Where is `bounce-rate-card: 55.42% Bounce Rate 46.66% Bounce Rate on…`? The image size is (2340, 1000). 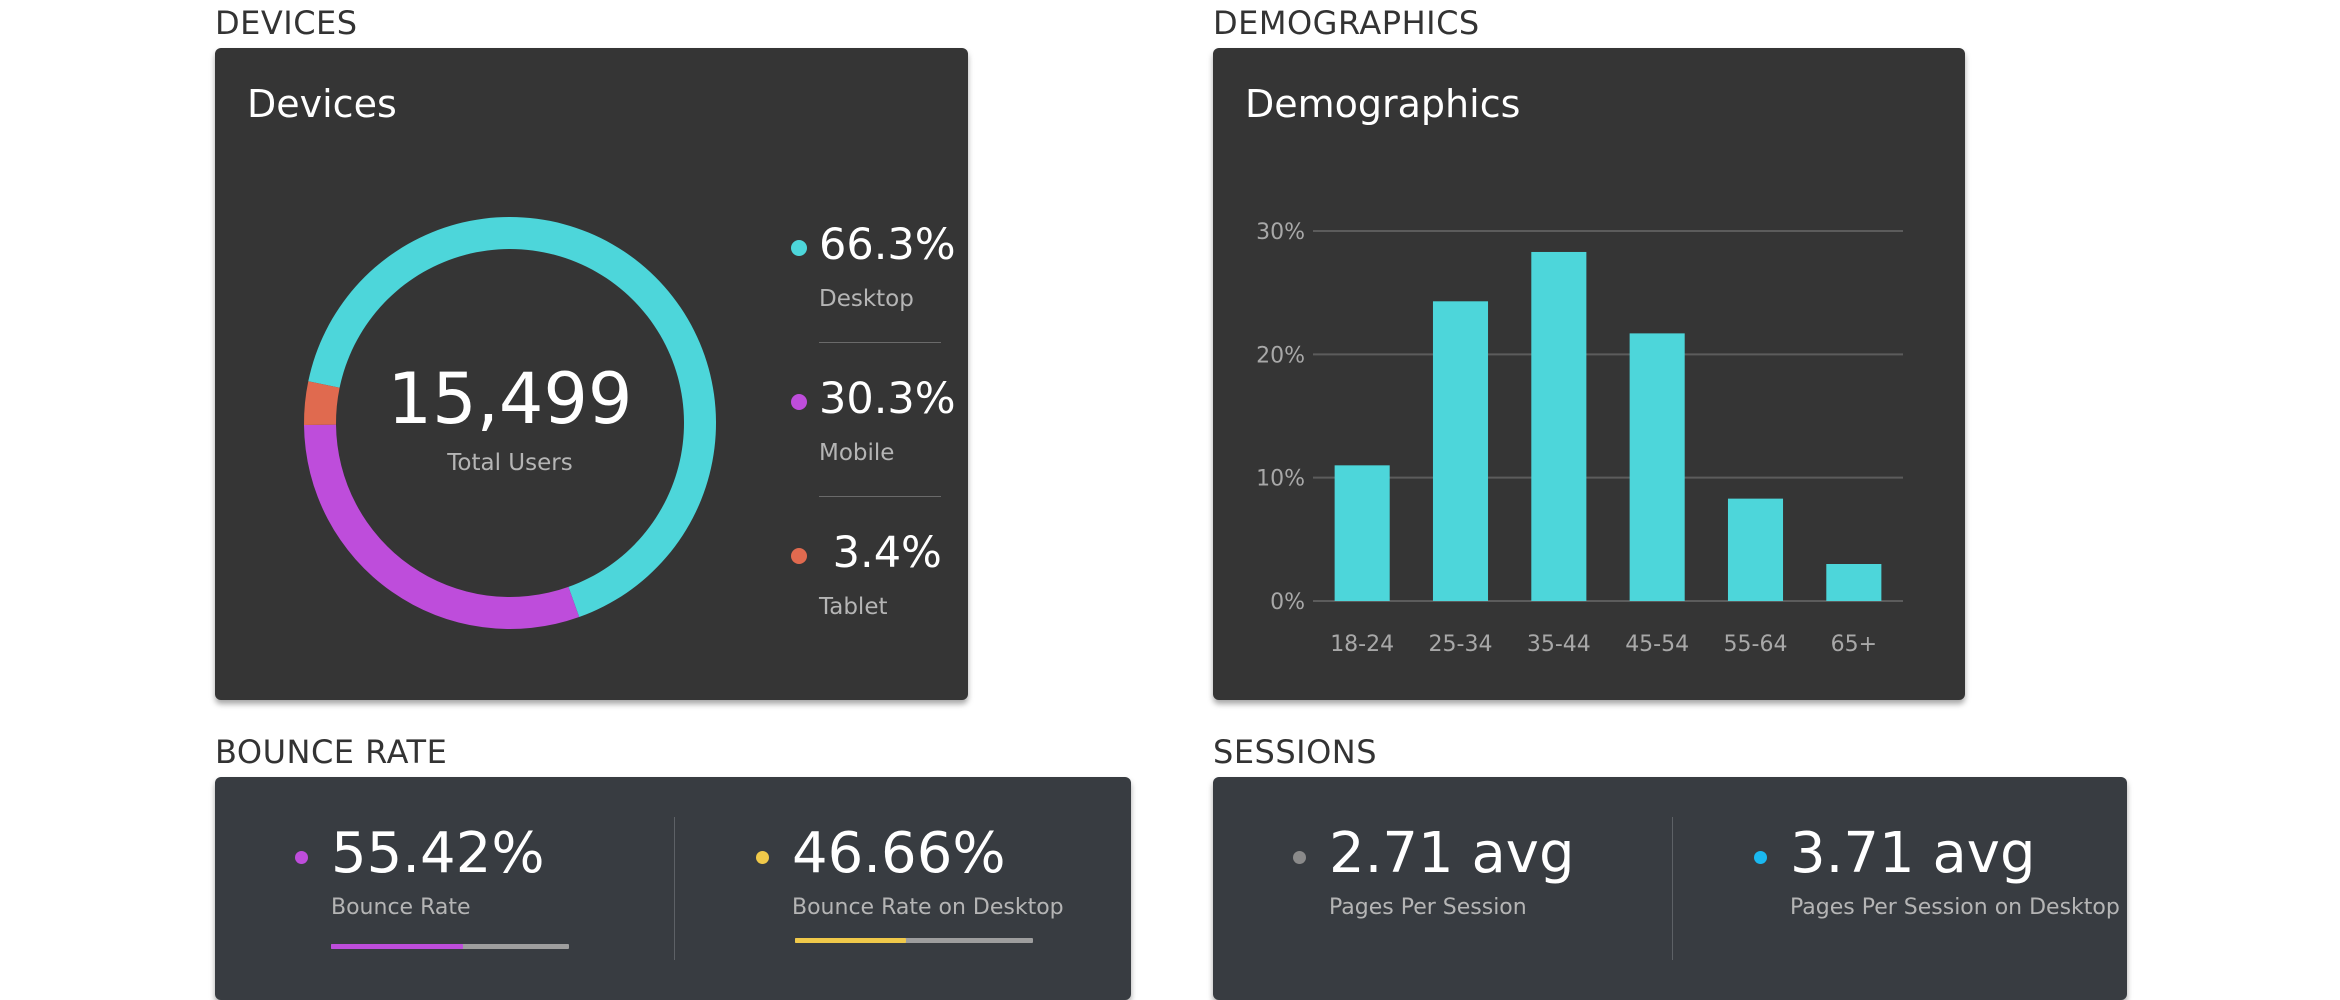 bounce-rate-card: 55.42% Bounce Rate 46.66% Bounce Rate on… is located at coordinates (673, 888).